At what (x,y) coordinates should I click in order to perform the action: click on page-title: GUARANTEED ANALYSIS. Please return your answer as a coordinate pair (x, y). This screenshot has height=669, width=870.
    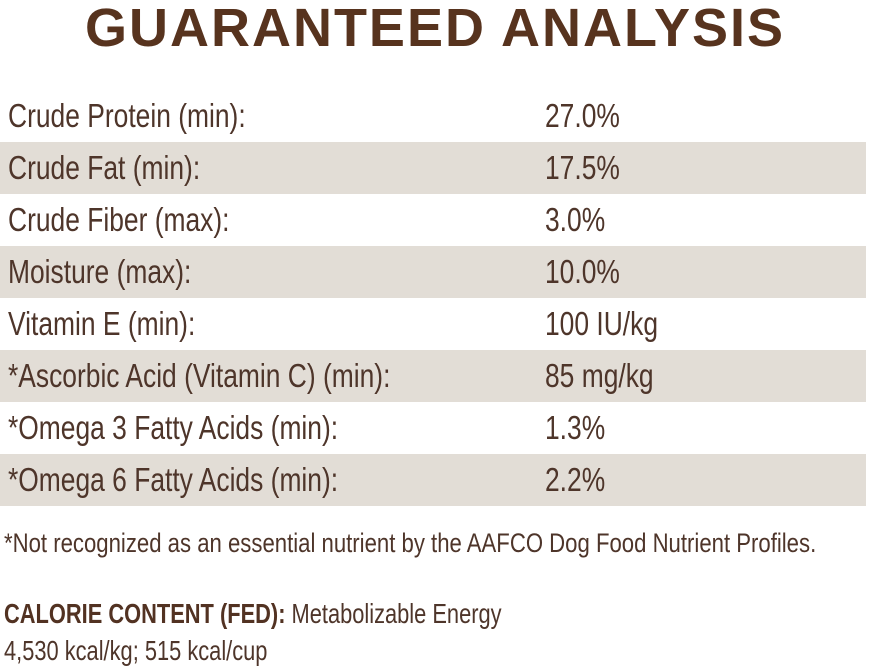
    Looking at the image, I should click on (435, 29).